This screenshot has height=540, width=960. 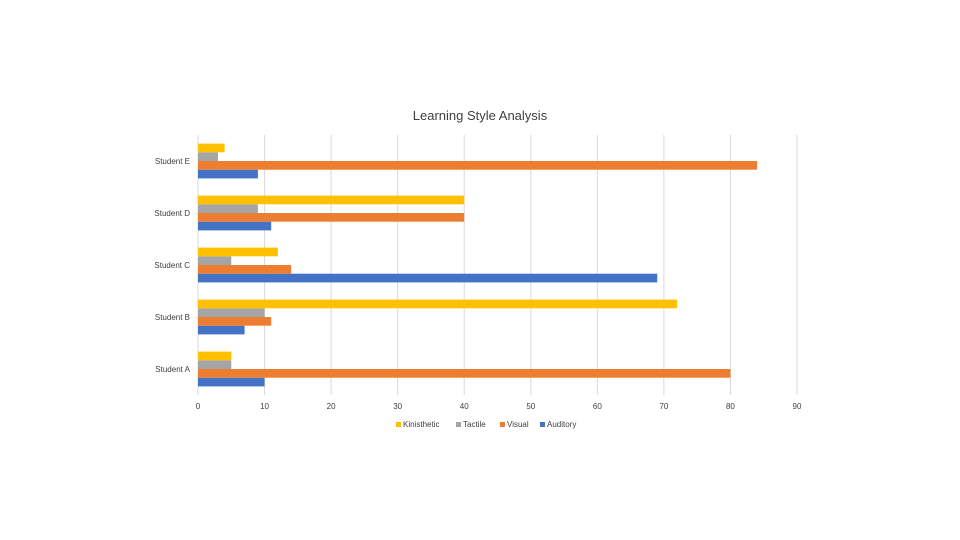 I want to click on bar-visual-student-d, so click(x=331, y=217).